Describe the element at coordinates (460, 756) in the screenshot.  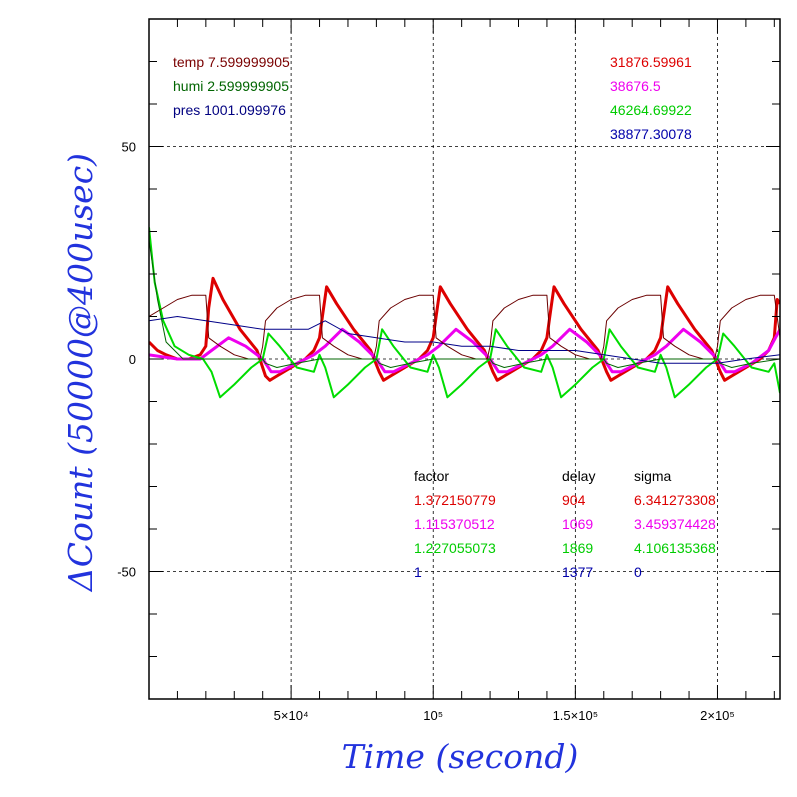
I see `x-axis-title: Time (second)` at that location.